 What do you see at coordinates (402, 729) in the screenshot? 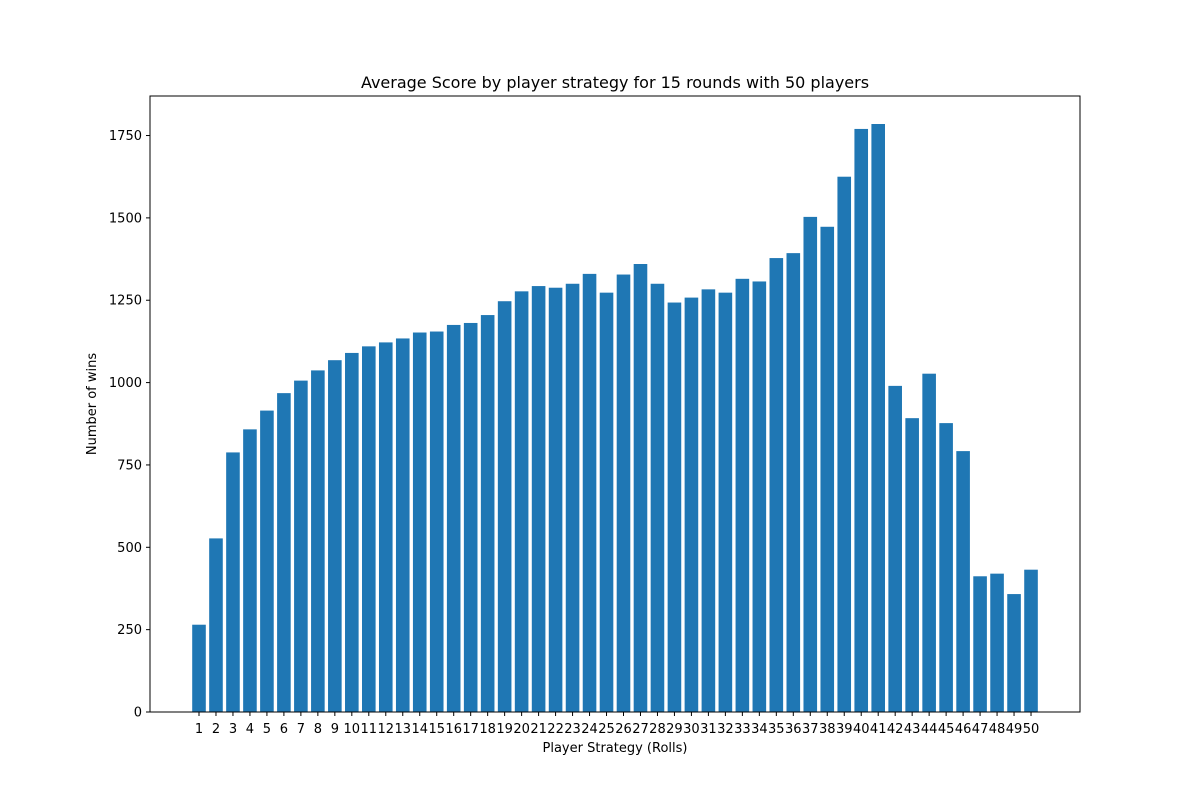
I see `x-tick-label: 13` at bounding box center [402, 729].